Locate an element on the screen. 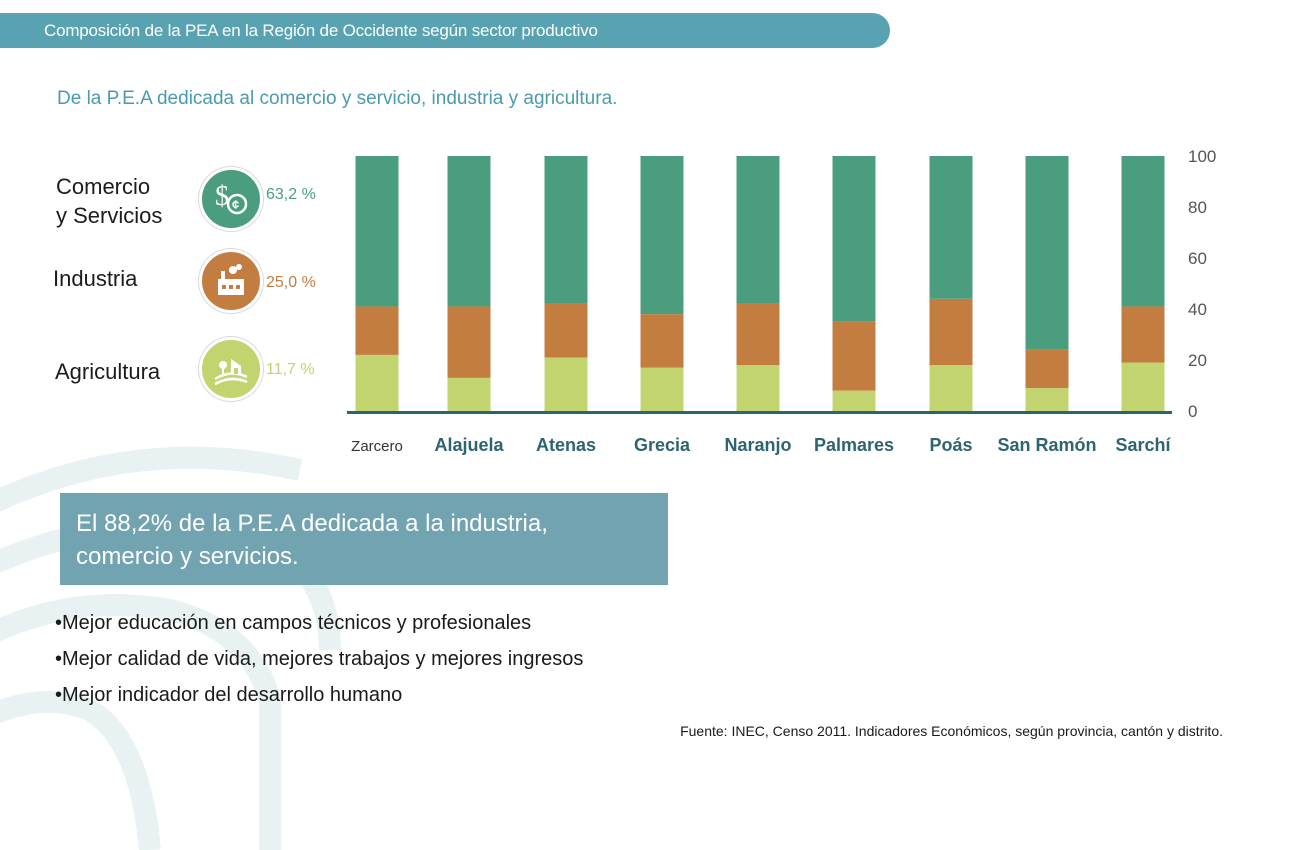 Image resolution: width=1312 pixels, height=850 pixels. x-tick-label: Grecia is located at coordinates (662, 445).